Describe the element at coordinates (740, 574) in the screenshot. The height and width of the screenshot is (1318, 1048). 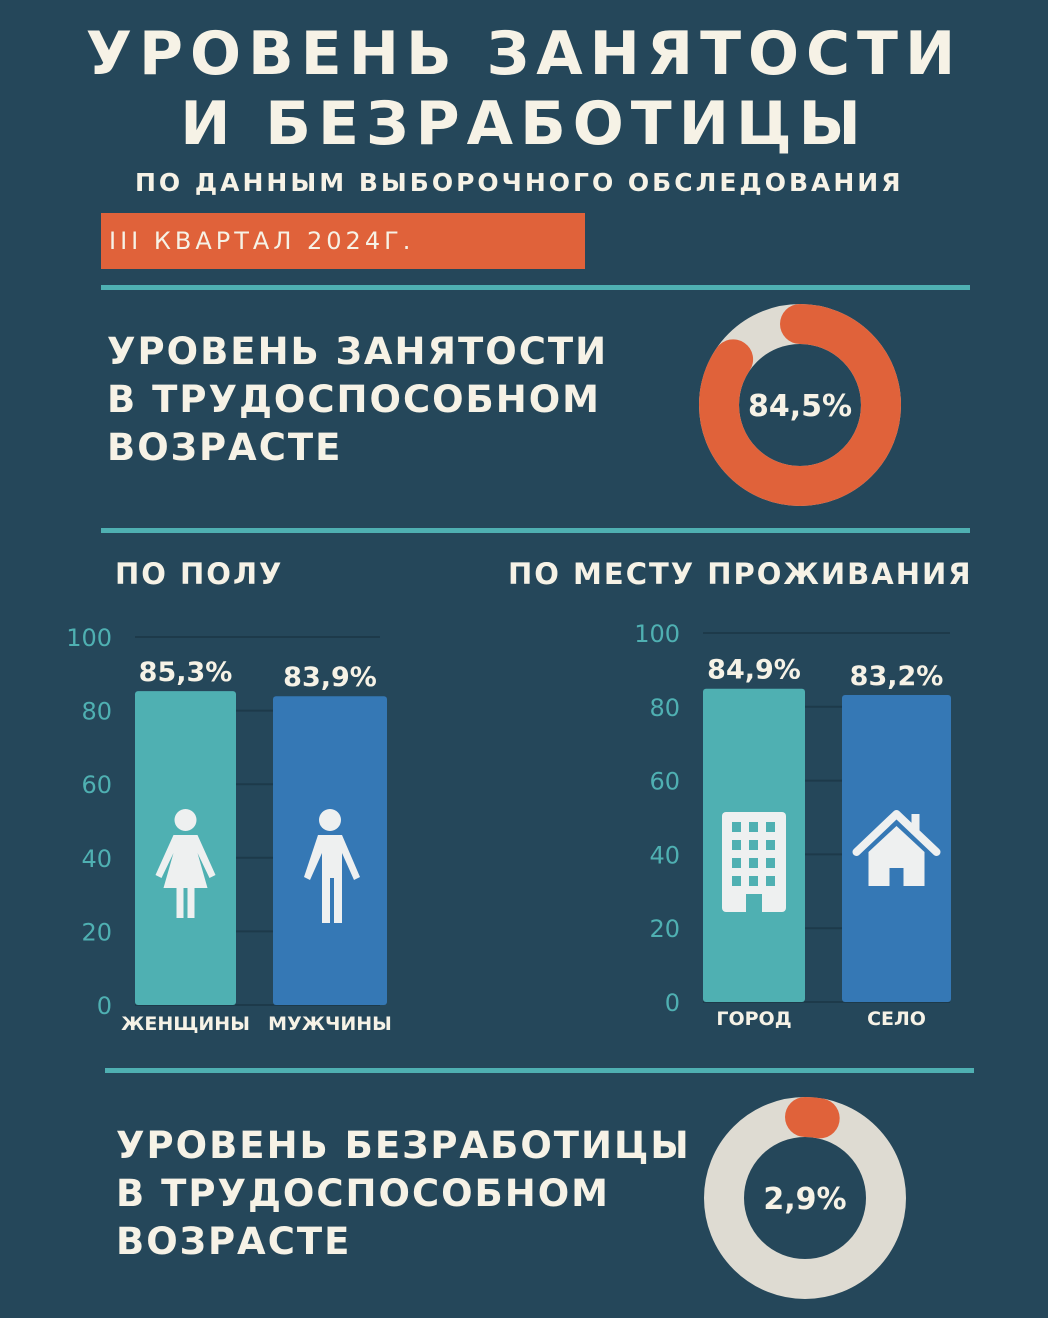
I see `by-residence-title: ПО МЕСТУ ПРОЖИВАНИЯ` at that location.